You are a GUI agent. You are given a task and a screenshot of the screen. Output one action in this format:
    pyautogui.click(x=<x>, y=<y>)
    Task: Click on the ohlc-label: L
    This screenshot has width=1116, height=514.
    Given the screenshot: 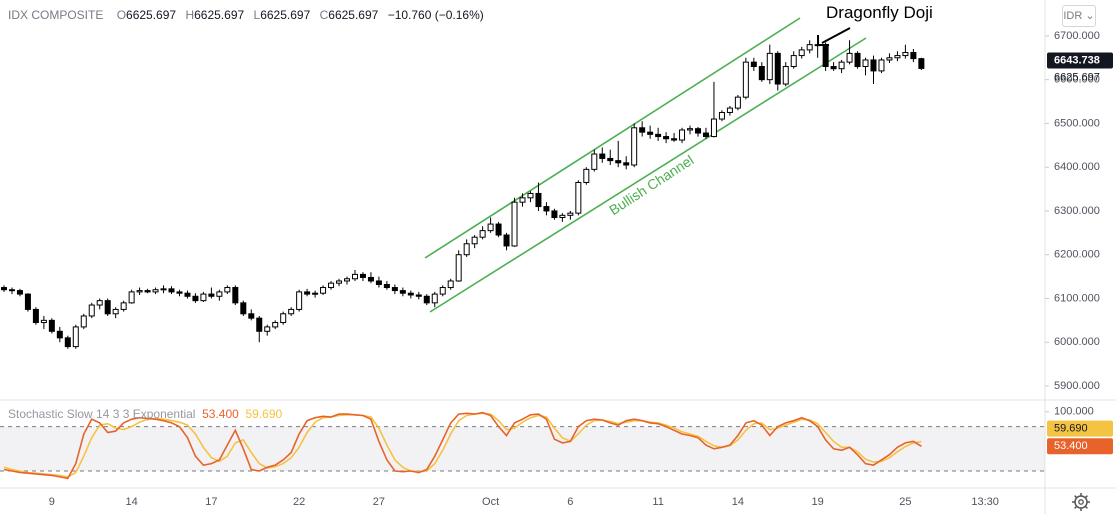 What is the action you would take?
    pyautogui.click(x=257, y=15)
    